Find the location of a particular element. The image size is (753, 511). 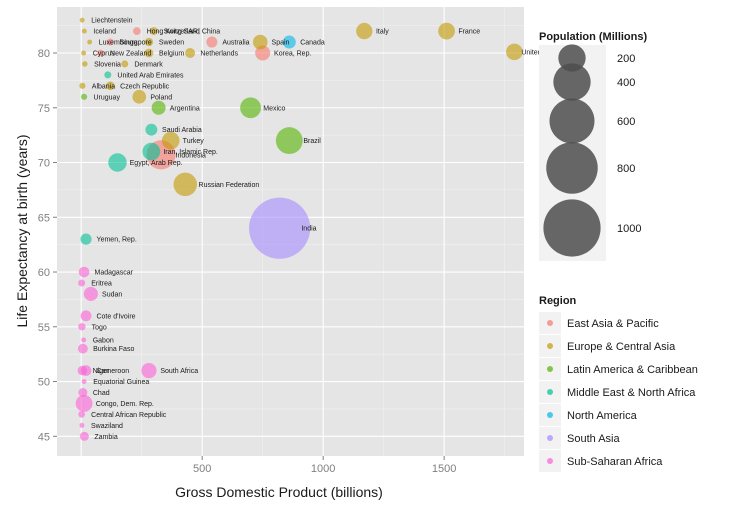

size-legend-label: 200 is located at coordinates (626, 59).